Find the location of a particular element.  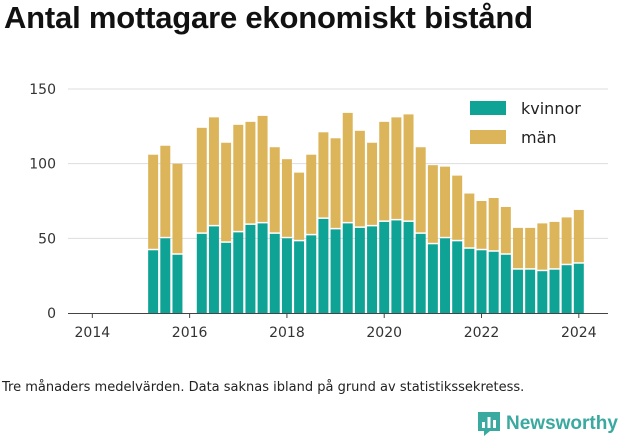

x-tick-label: 2020 is located at coordinates (384, 333).